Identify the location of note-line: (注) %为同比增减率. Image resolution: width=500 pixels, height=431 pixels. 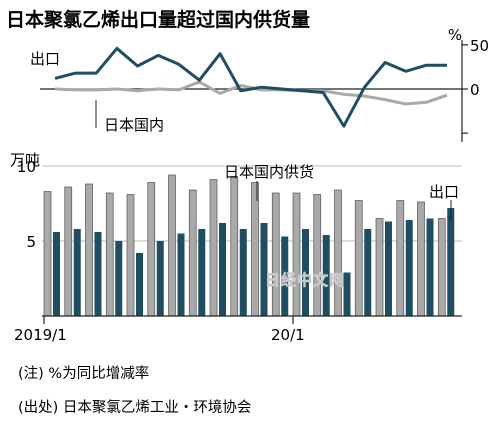
(83, 373).